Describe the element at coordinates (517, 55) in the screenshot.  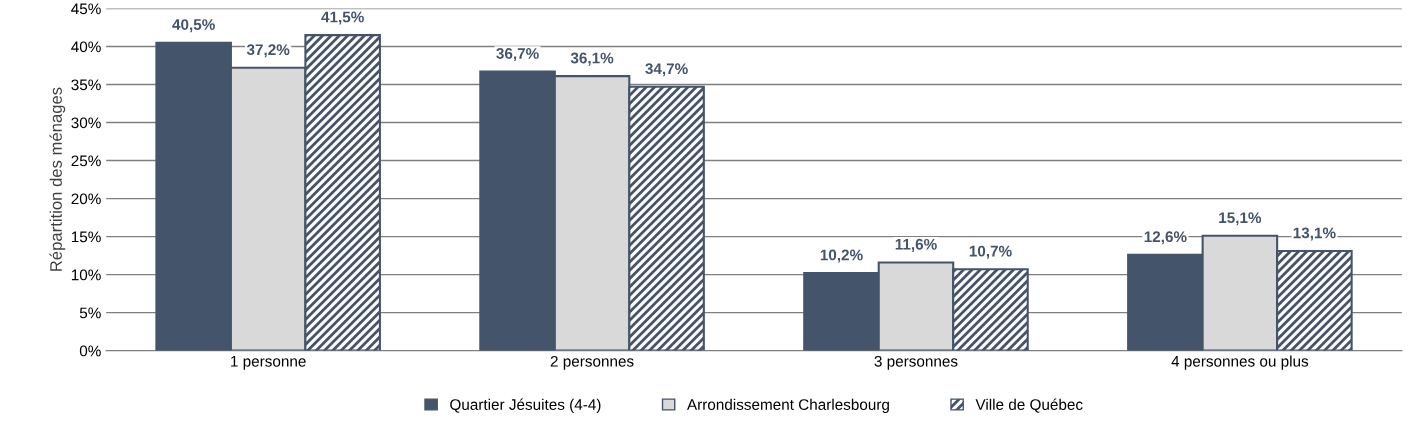
I see `data-label: 36,7%` at that location.